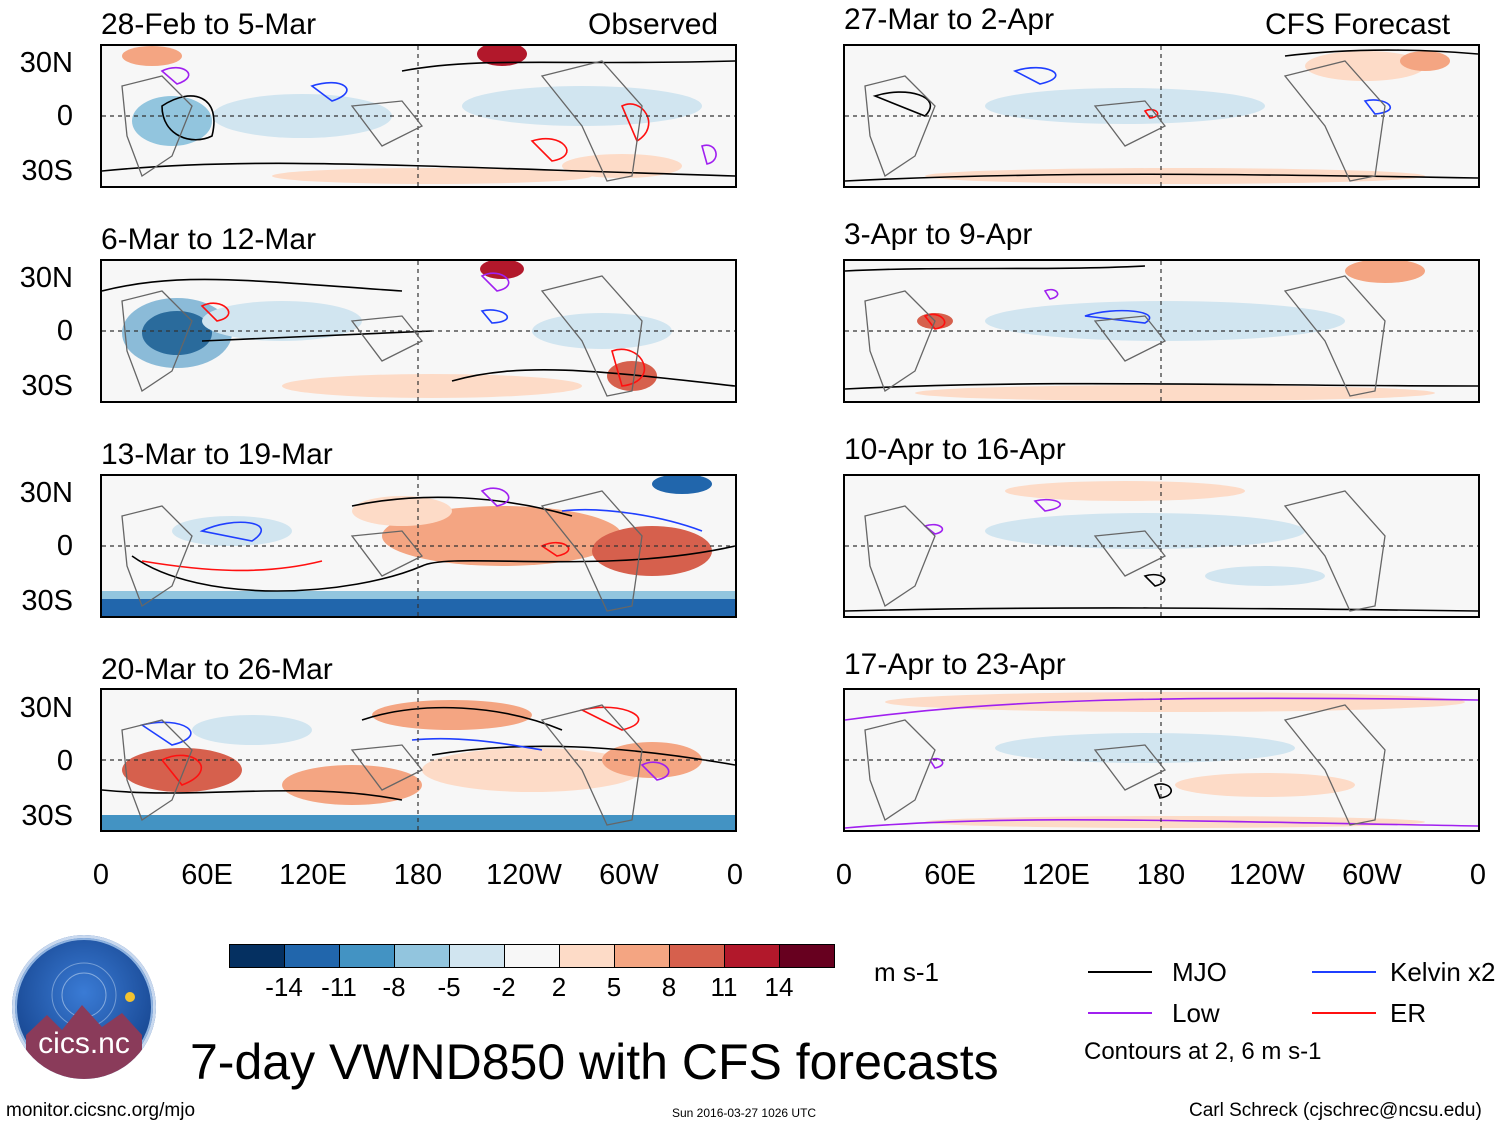 The image size is (1510, 1127). Describe the element at coordinates (1120, 1013) in the screenshot. I see `low-line-swatch` at that location.